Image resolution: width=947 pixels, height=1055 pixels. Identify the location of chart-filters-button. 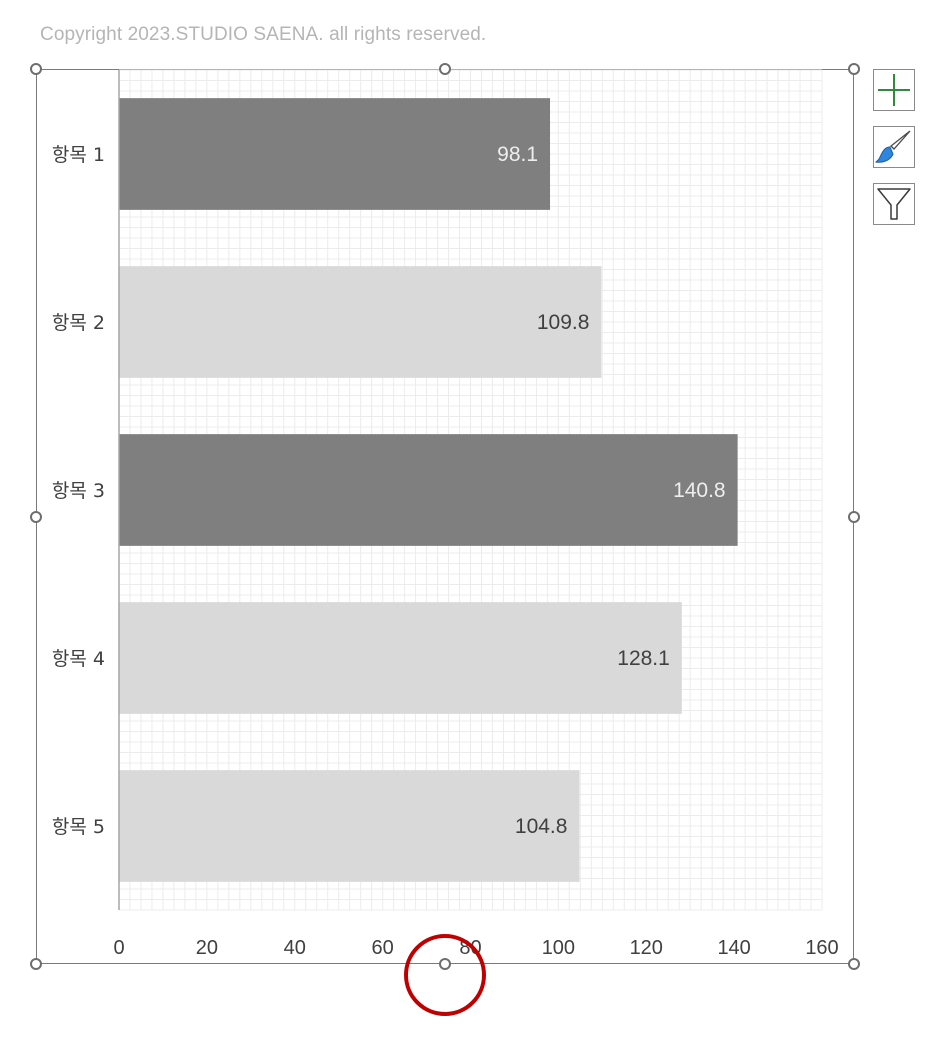
(894, 204).